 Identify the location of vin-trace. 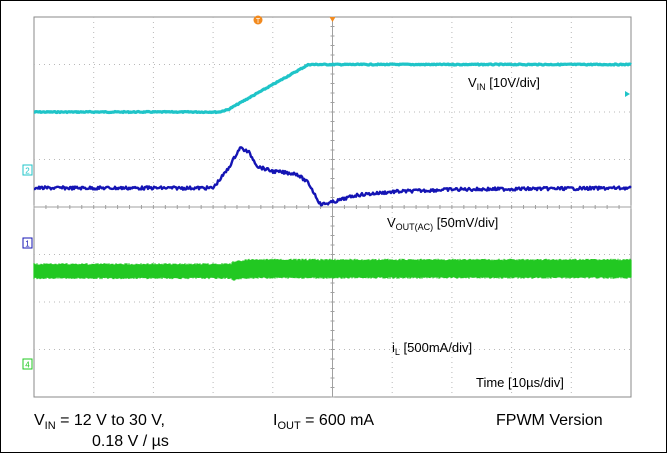
(332, 88).